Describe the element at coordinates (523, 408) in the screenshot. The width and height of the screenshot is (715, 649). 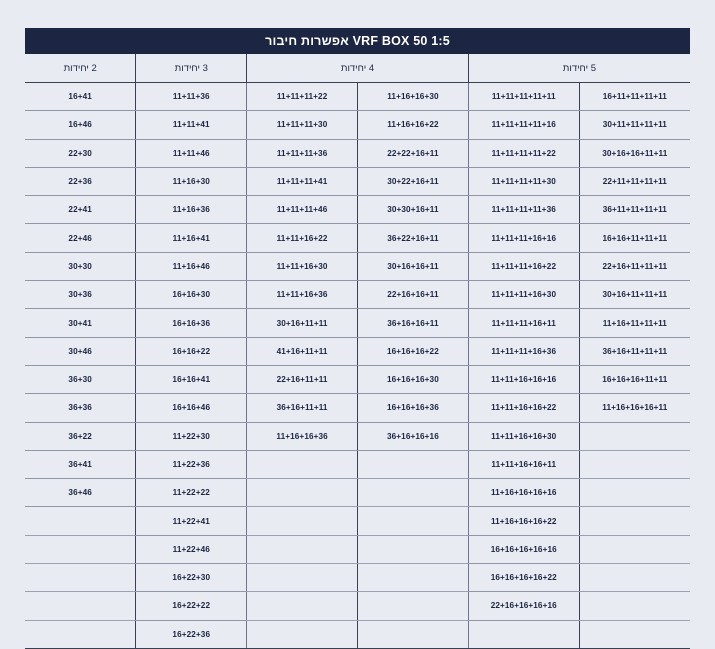
I see `combination-cell: 11+11+16+16+22` at that location.